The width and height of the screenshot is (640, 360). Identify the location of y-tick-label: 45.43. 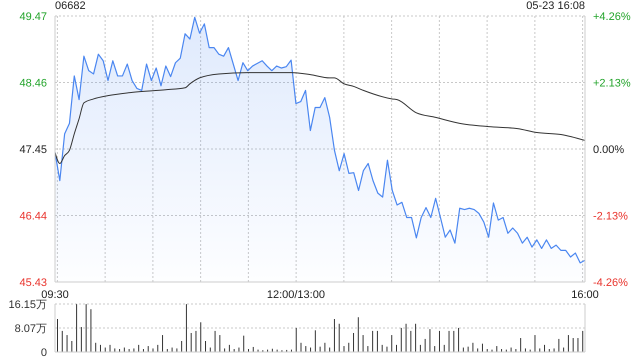
(33, 283).